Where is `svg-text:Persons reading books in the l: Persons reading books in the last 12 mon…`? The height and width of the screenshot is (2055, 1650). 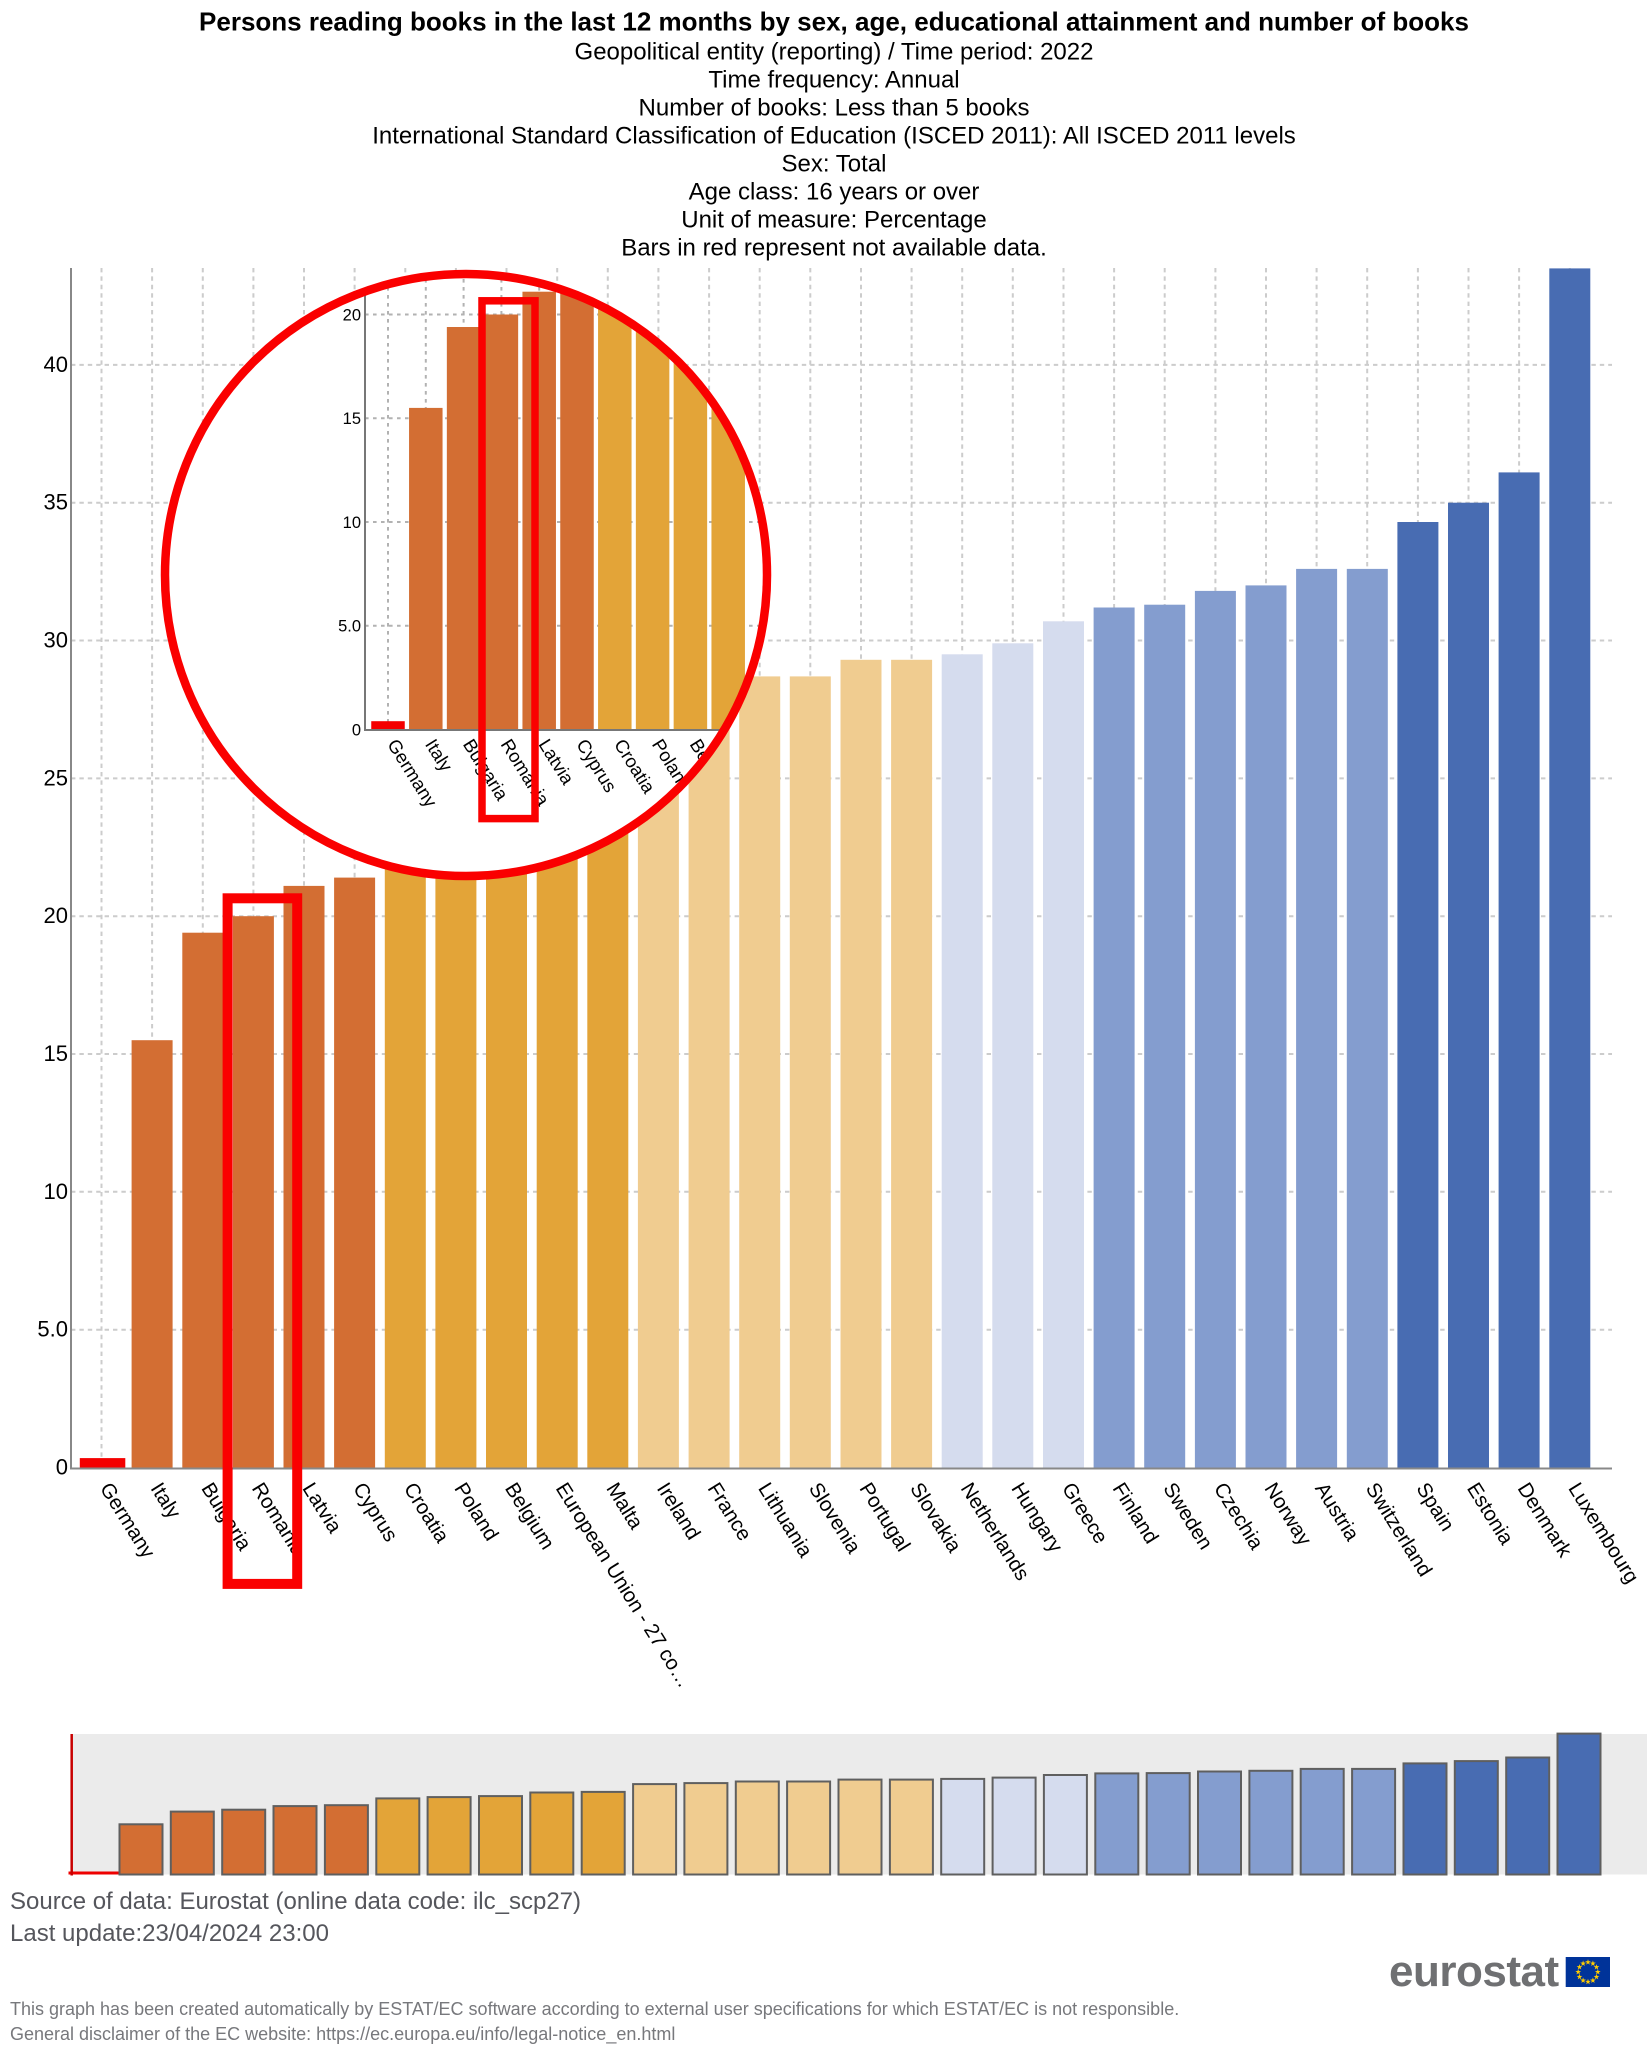
svg-text:Persons reading books in the l: Persons reading books in the last 12 mon… is located at coordinates (834, 21).